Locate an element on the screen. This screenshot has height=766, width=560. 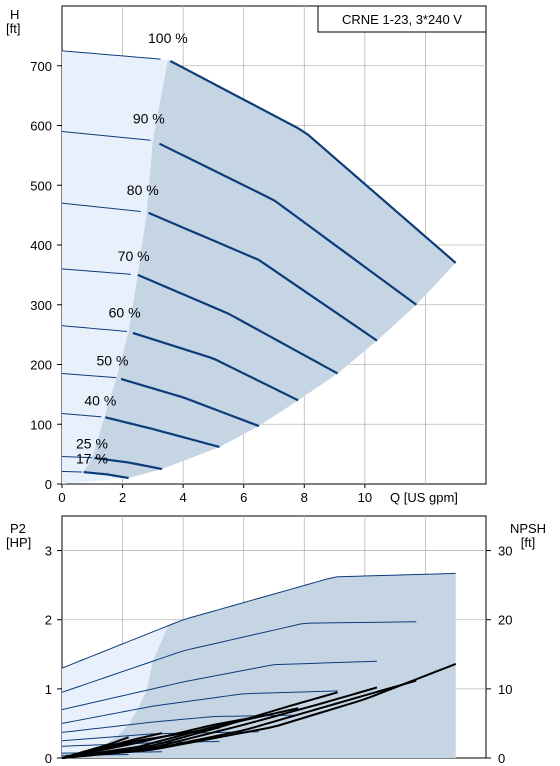
top-y-tick-label: 200 is located at coordinates (41, 365).